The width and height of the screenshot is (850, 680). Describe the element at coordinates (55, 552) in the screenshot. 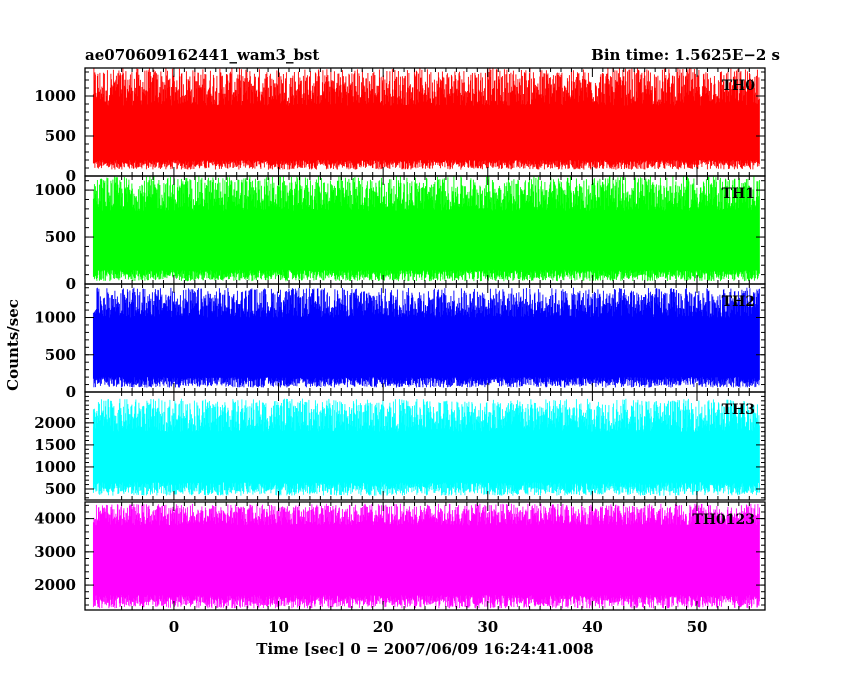

I see `y-tick-label: 3000` at that location.